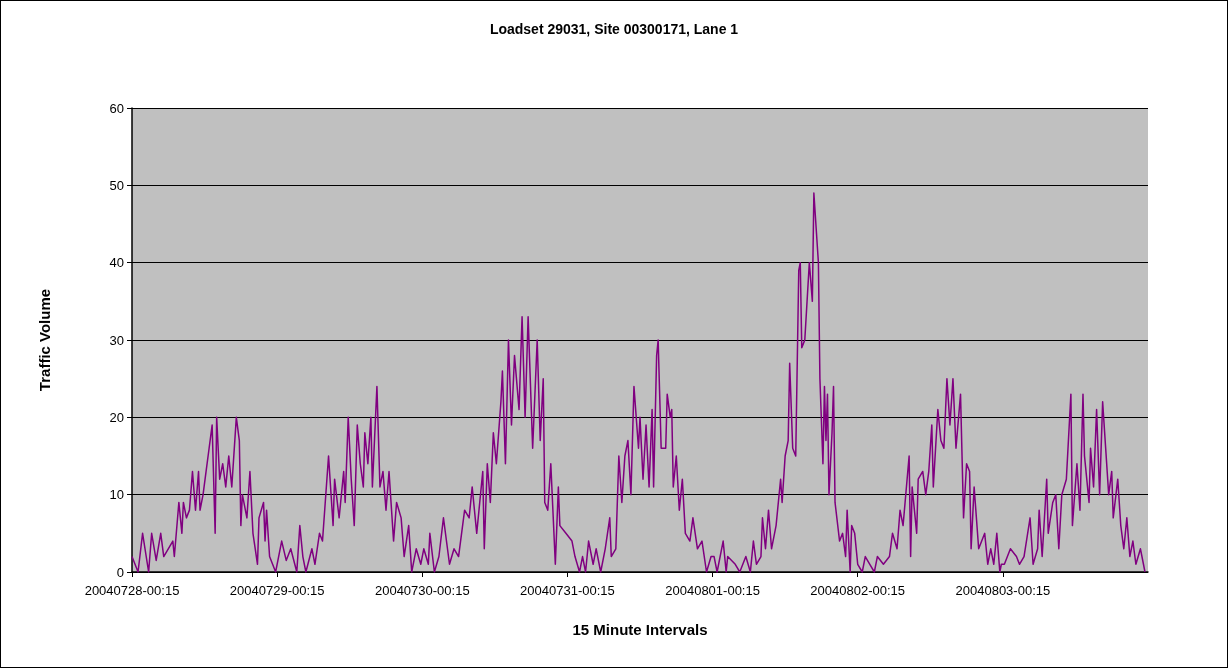 This screenshot has width=1228, height=668. Describe the element at coordinates (1003, 590) in the screenshot. I see `x-tick-label: 20040803-00:15` at that location.